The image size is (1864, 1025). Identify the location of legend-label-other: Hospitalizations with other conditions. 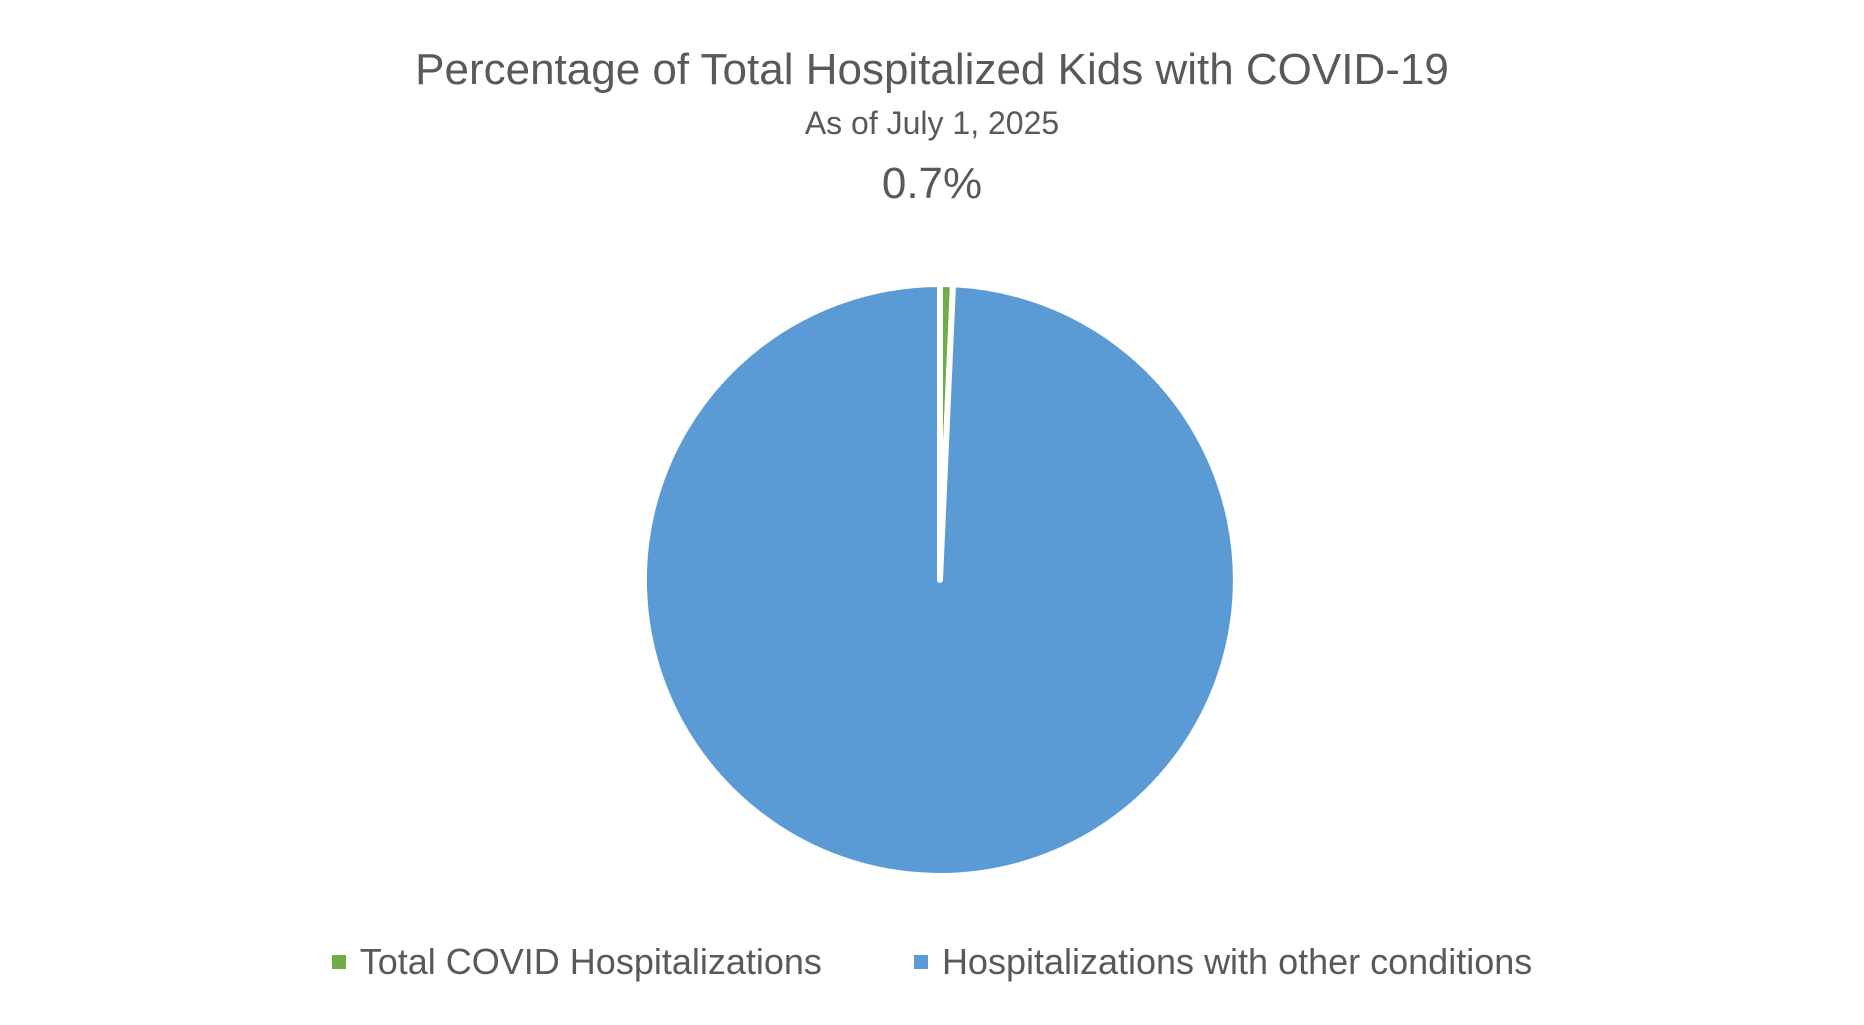
(1237, 961).